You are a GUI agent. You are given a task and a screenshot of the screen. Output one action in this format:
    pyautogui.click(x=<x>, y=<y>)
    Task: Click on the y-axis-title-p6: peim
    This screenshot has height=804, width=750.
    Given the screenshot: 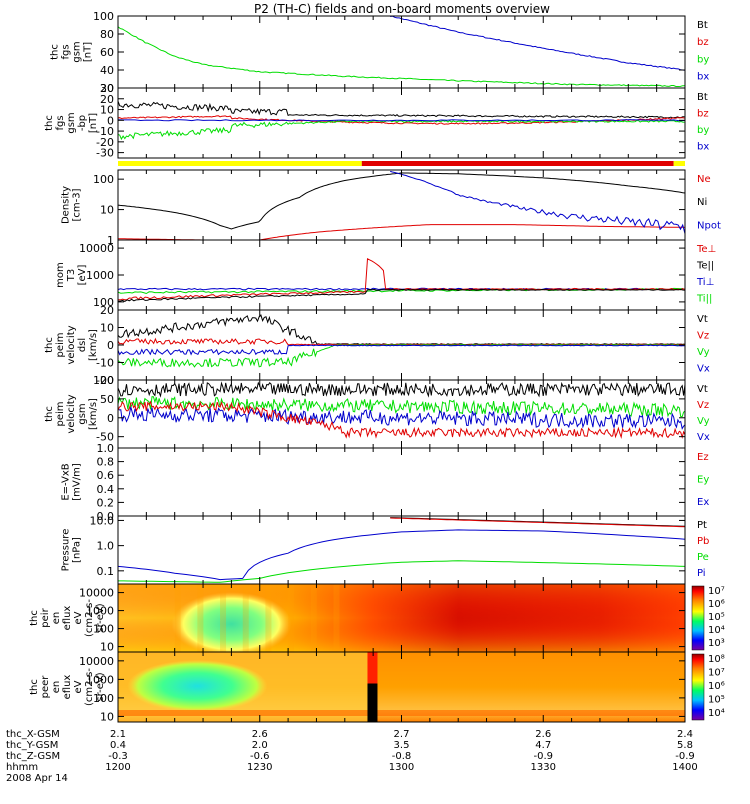 What is the action you would take?
    pyautogui.click(x=60, y=413)
    